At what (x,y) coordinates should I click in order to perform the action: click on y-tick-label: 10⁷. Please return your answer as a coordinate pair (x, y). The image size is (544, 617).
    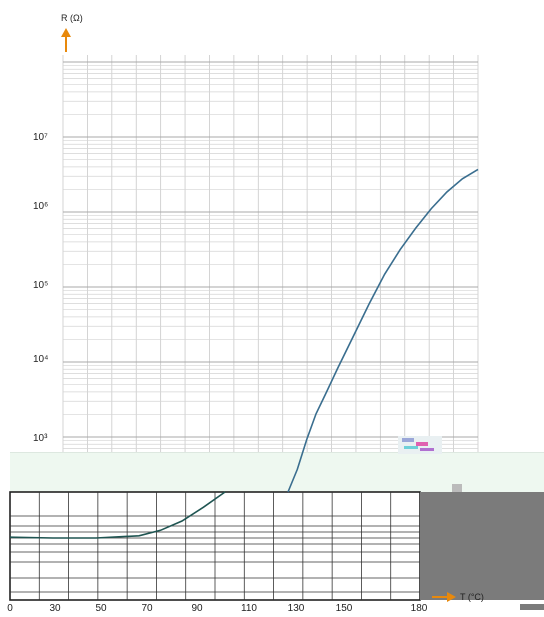
    Looking at the image, I should click on (40, 137).